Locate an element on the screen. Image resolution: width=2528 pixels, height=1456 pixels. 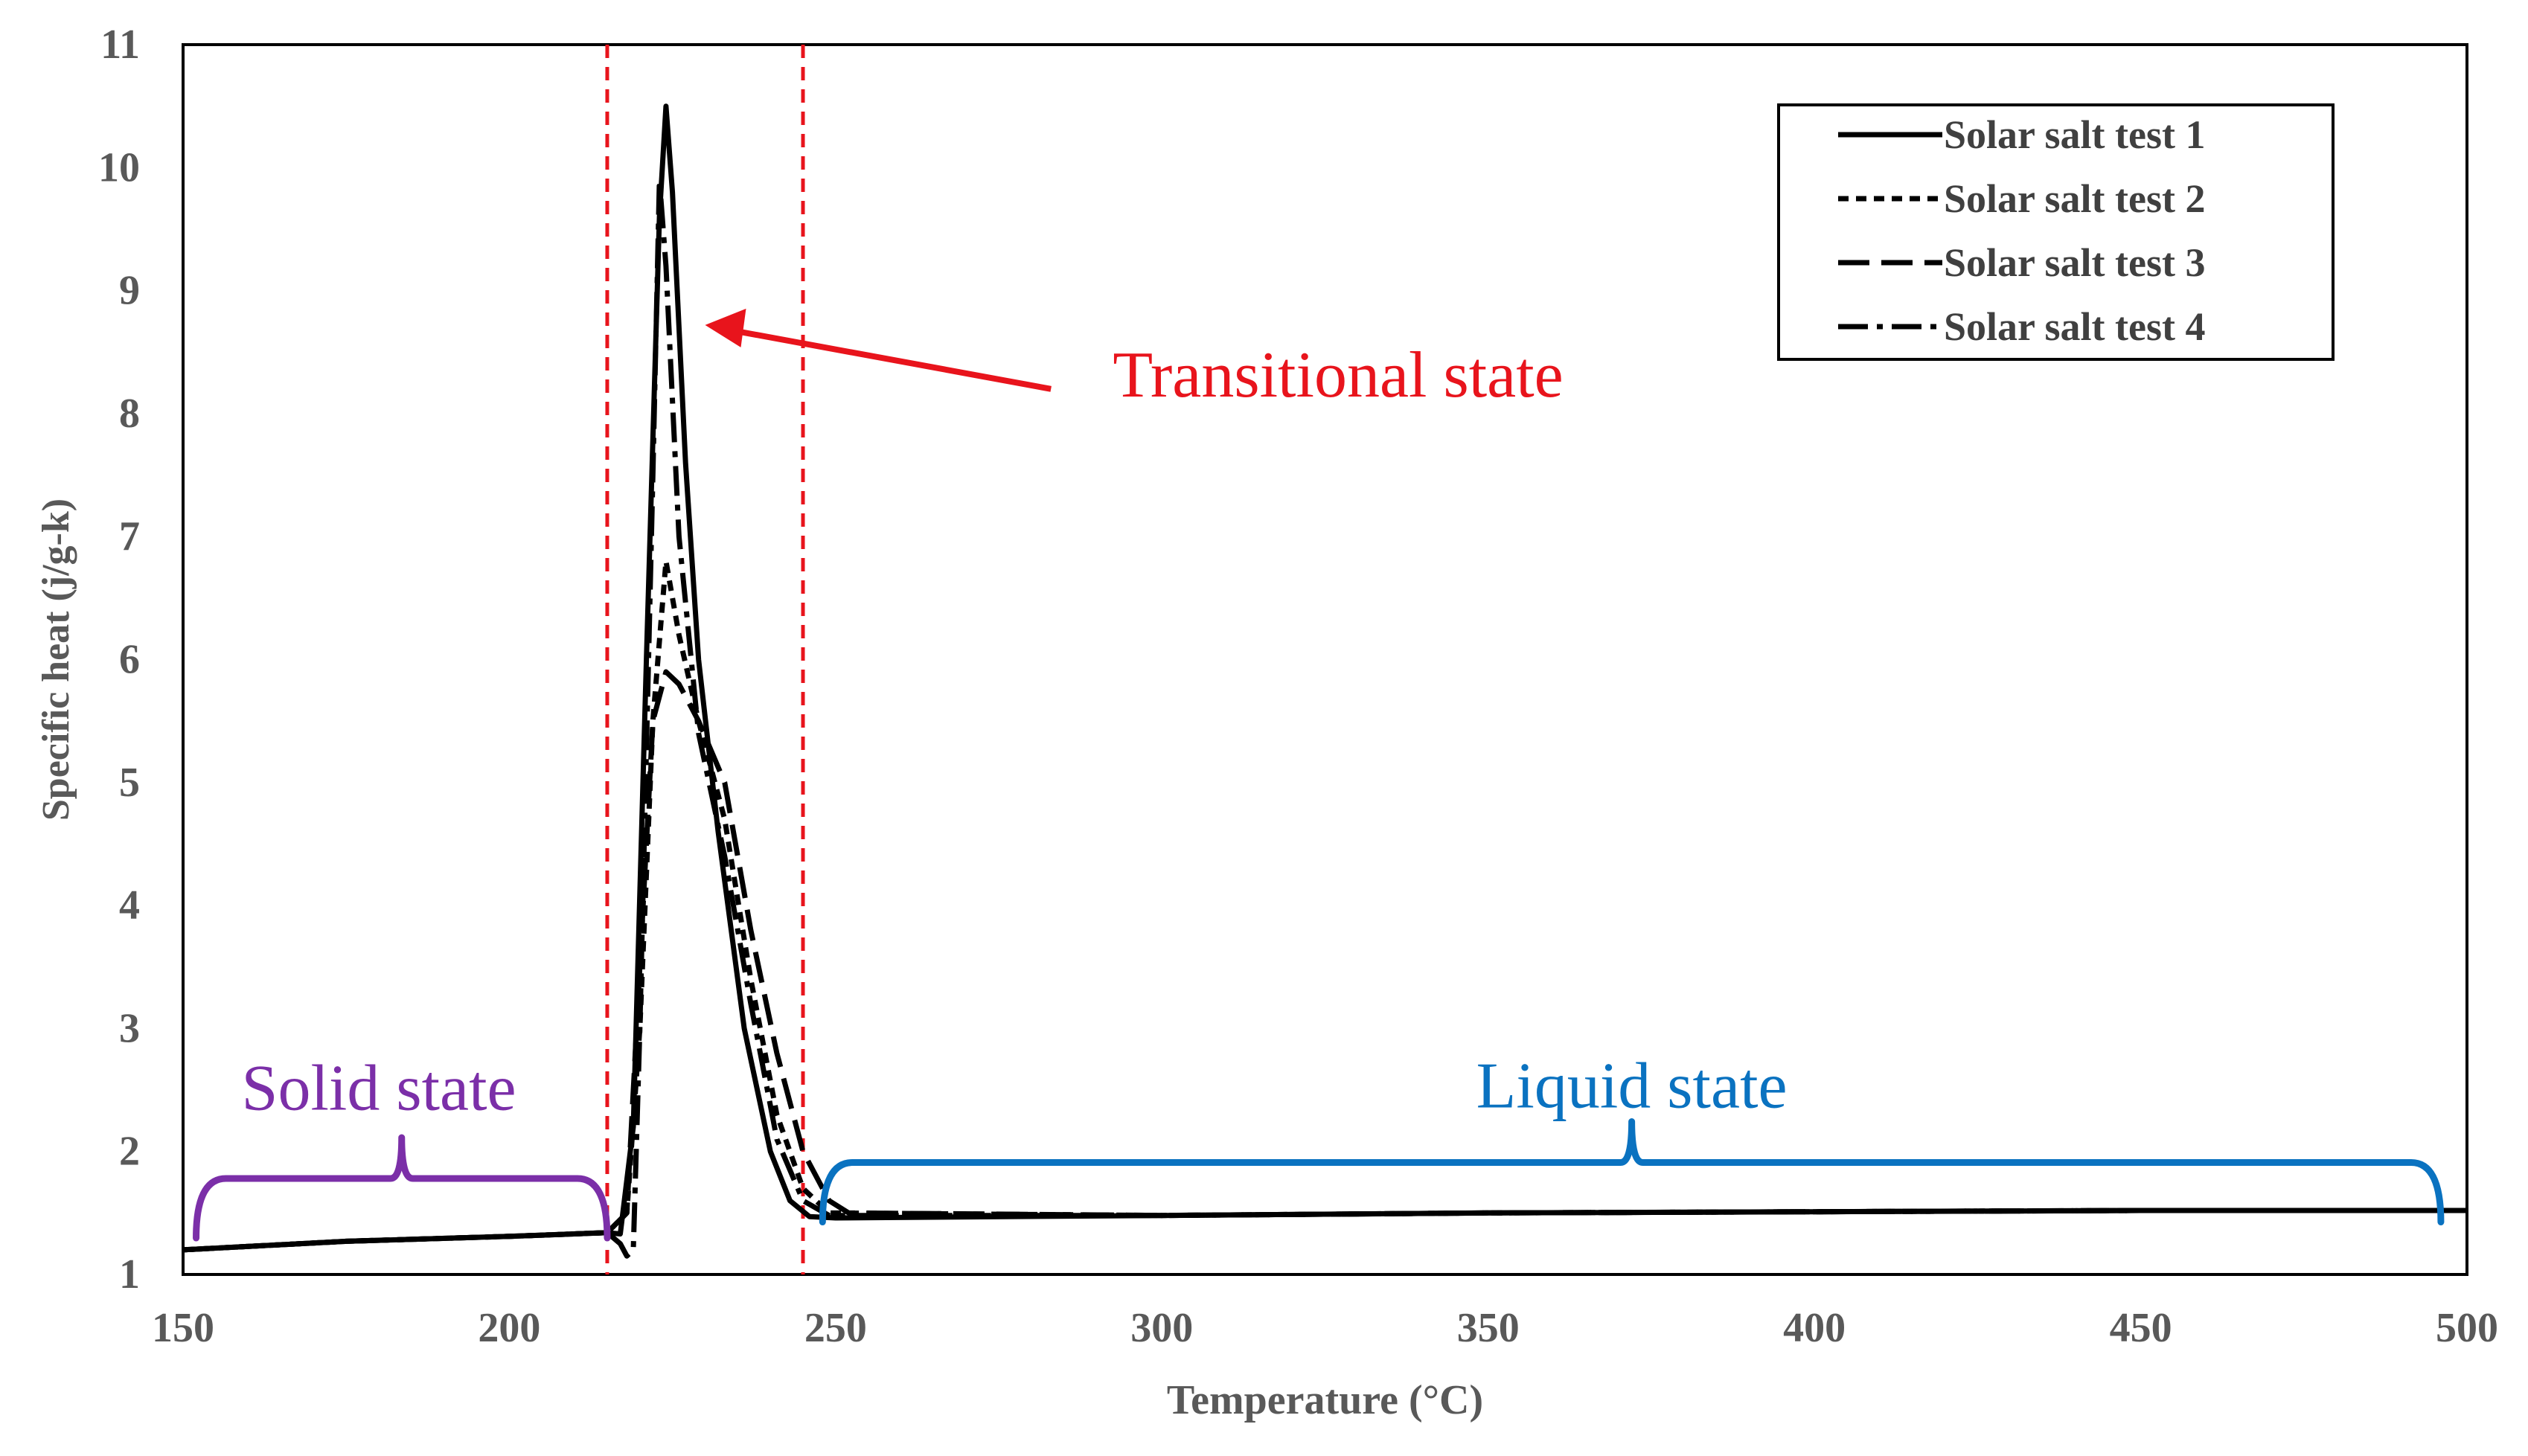
solid-state-label: Solid state is located at coordinates (379, 1089).